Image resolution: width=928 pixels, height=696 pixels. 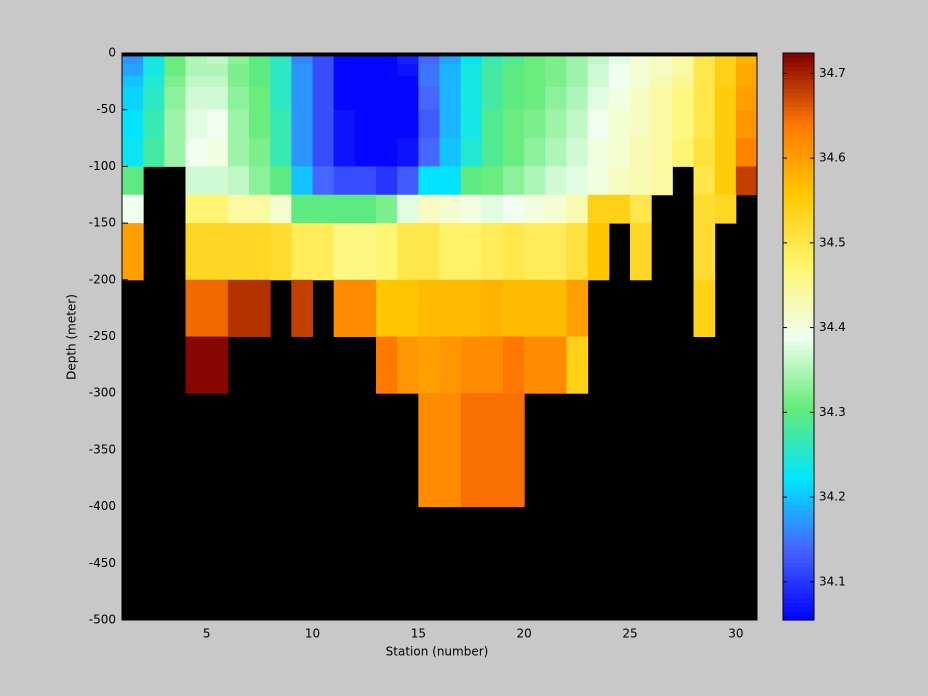 I want to click on x-tick-label: 30, so click(x=735, y=634).